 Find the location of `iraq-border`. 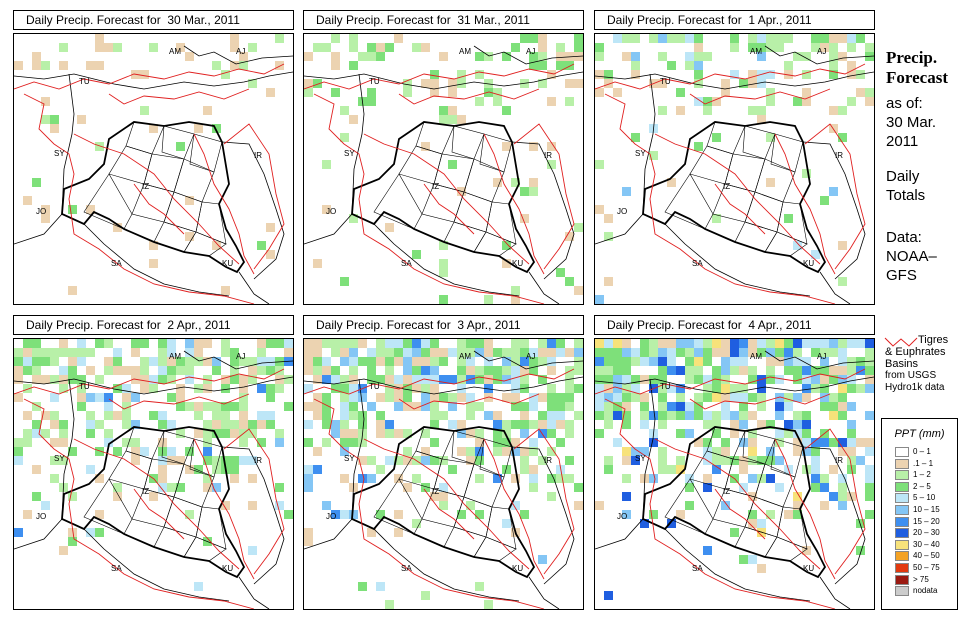

iraq-border is located at coordinates (734, 197).